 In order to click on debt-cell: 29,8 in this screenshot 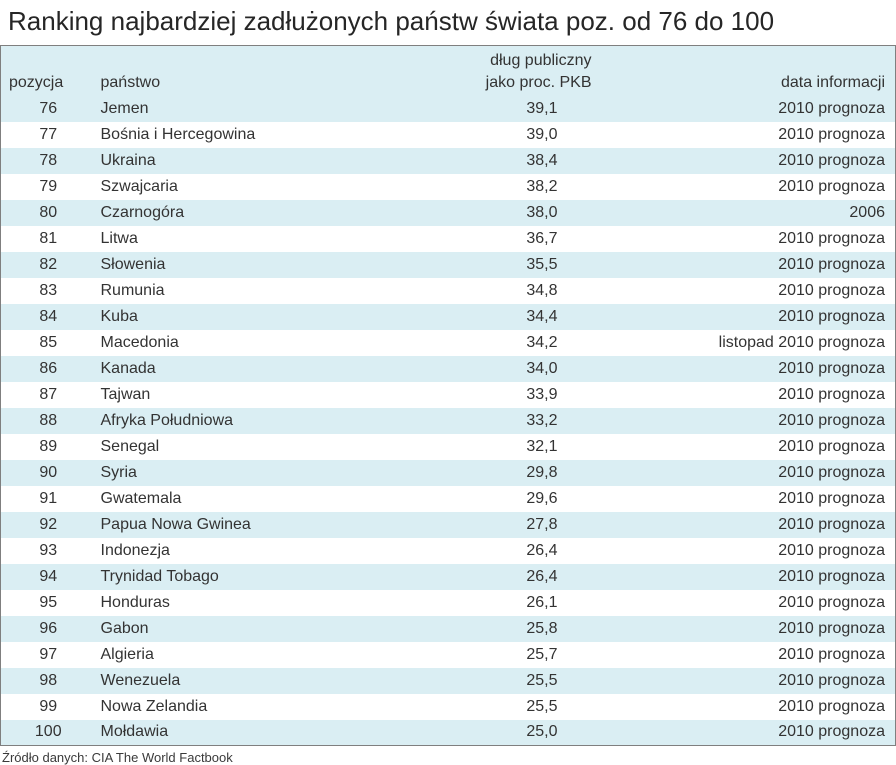, I will do `click(542, 472)`.